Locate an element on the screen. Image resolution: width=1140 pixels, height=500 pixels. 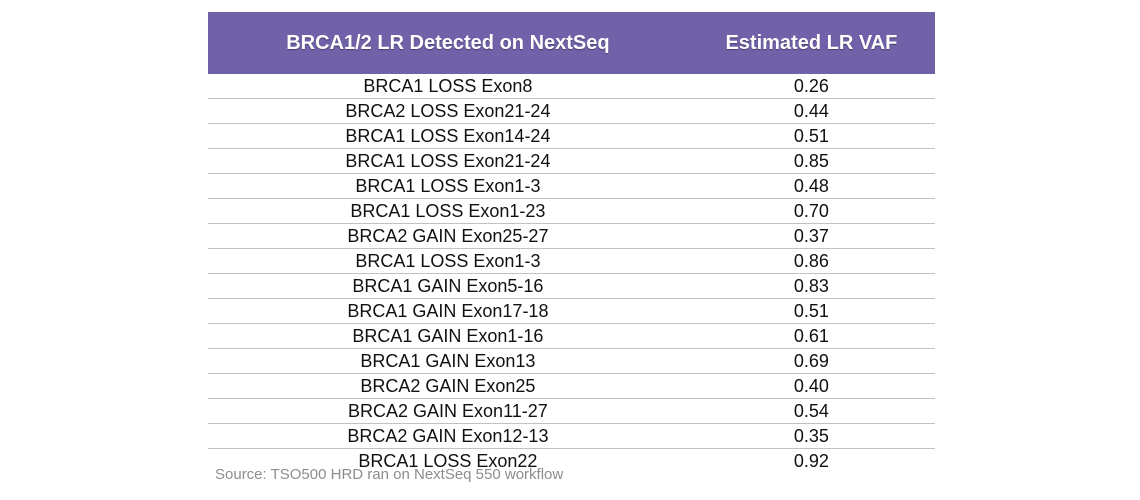
table-row: BRCA1 LOSS Exon8 0.26 is located at coordinates (571, 86).